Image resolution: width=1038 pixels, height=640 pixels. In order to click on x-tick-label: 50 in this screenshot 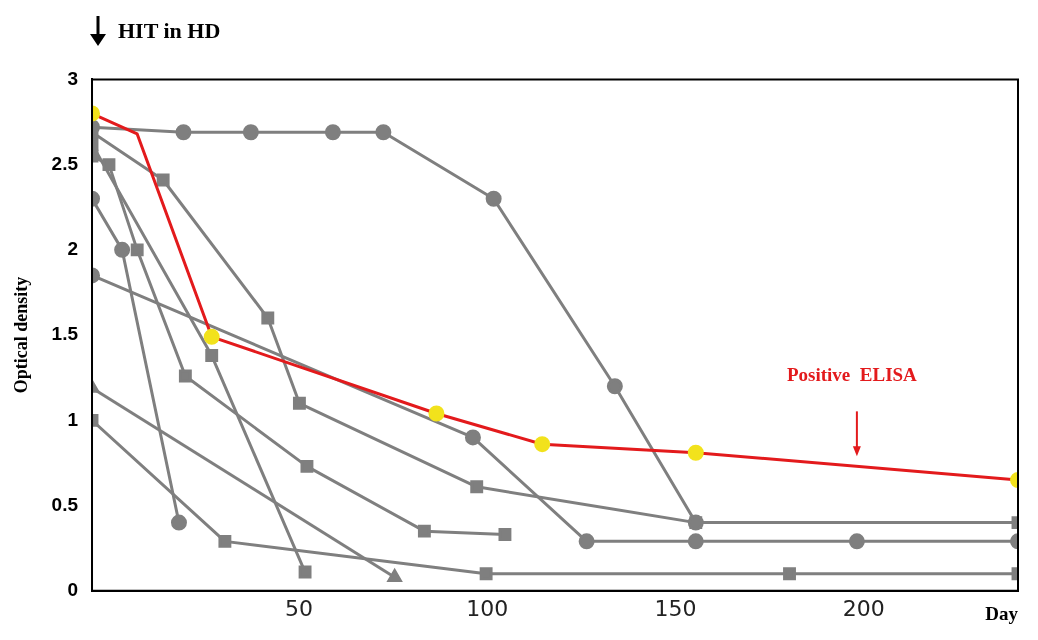, I will do `click(299, 608)`.